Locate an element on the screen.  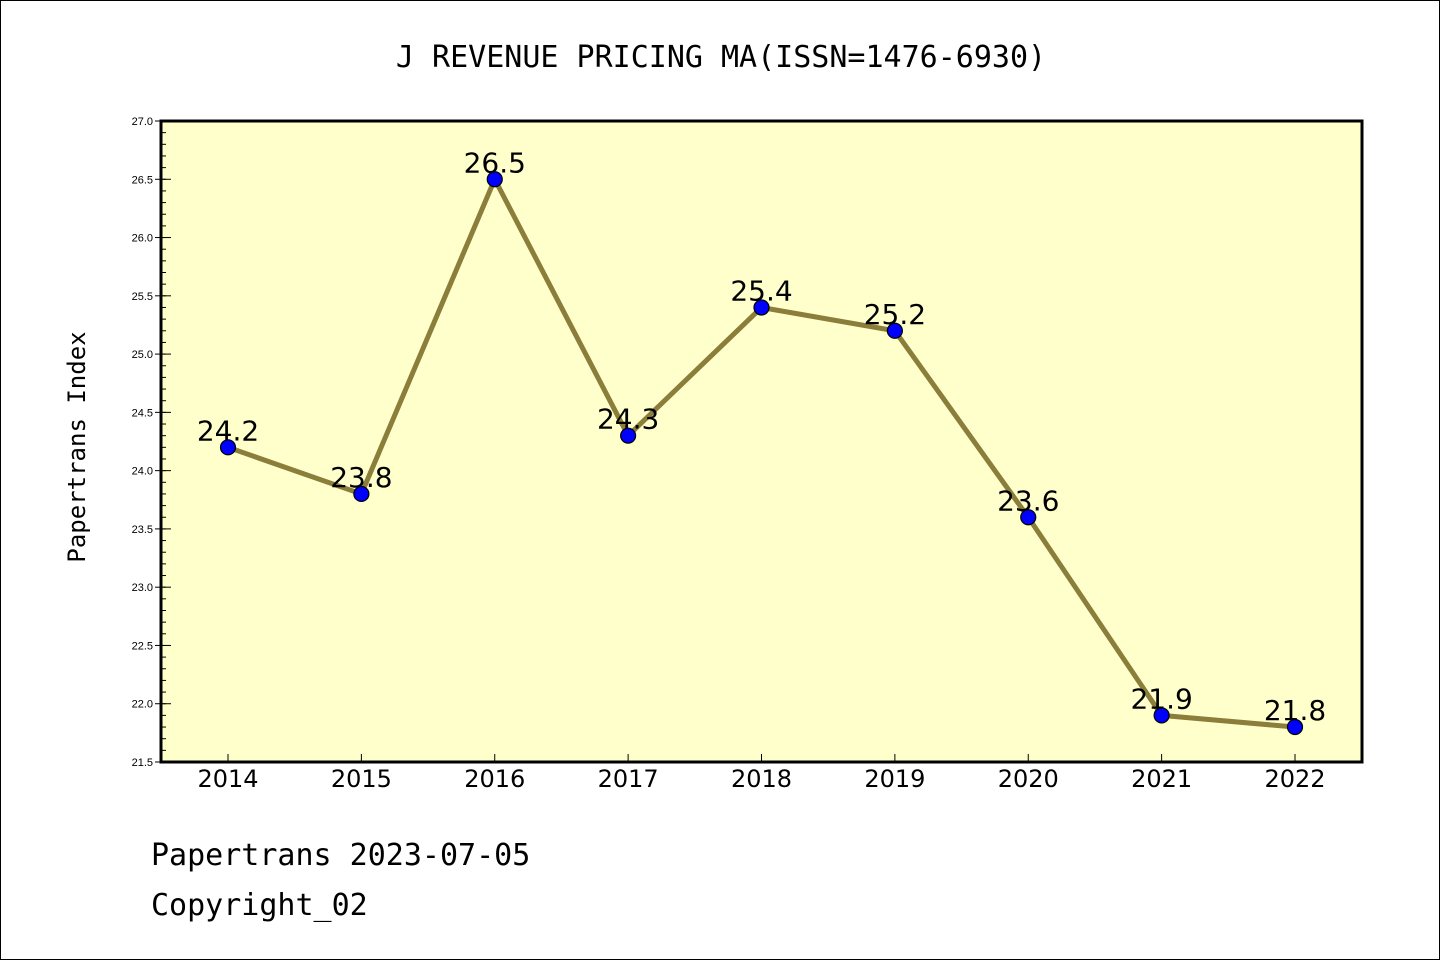
x-tick-label: 2020 is located at coordinates (1028, 779).